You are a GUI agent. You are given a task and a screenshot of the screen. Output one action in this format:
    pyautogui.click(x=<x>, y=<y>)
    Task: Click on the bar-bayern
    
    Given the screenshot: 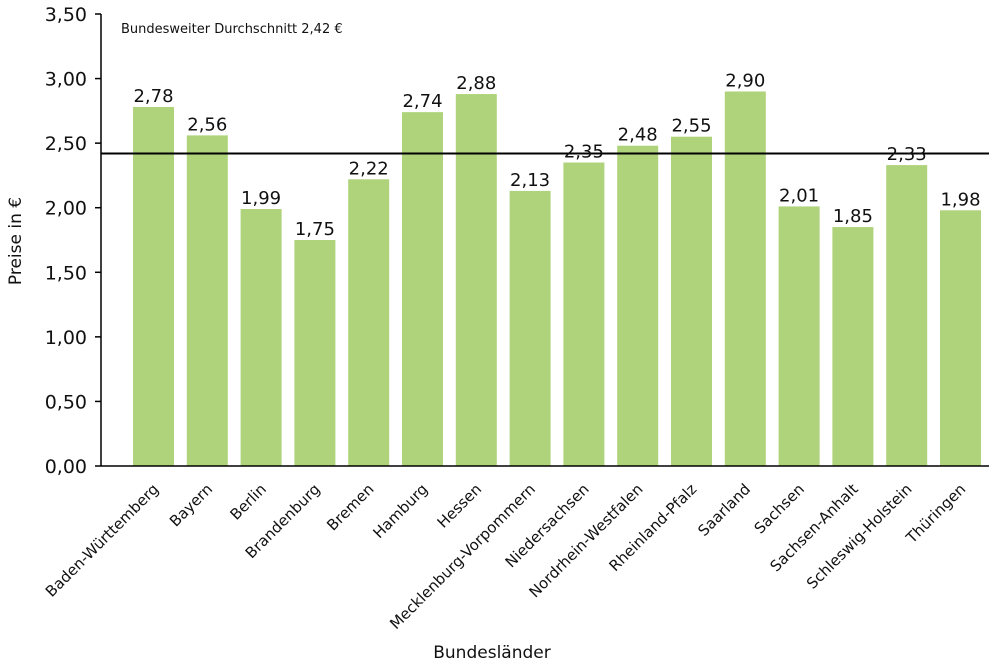 What is the action you would take?
    pyautogui.click(x=207, y=300)
    